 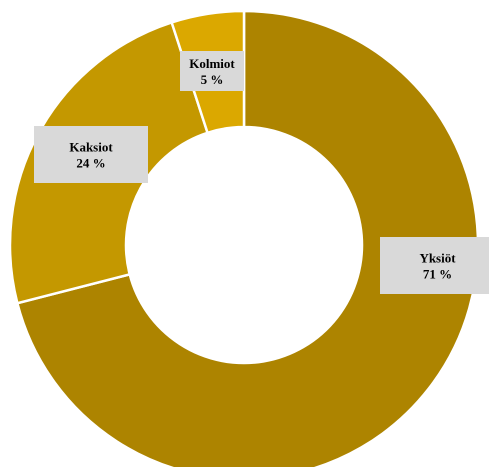 I want to click on data-label-box-kaksiot, so click(x=91, y=154).